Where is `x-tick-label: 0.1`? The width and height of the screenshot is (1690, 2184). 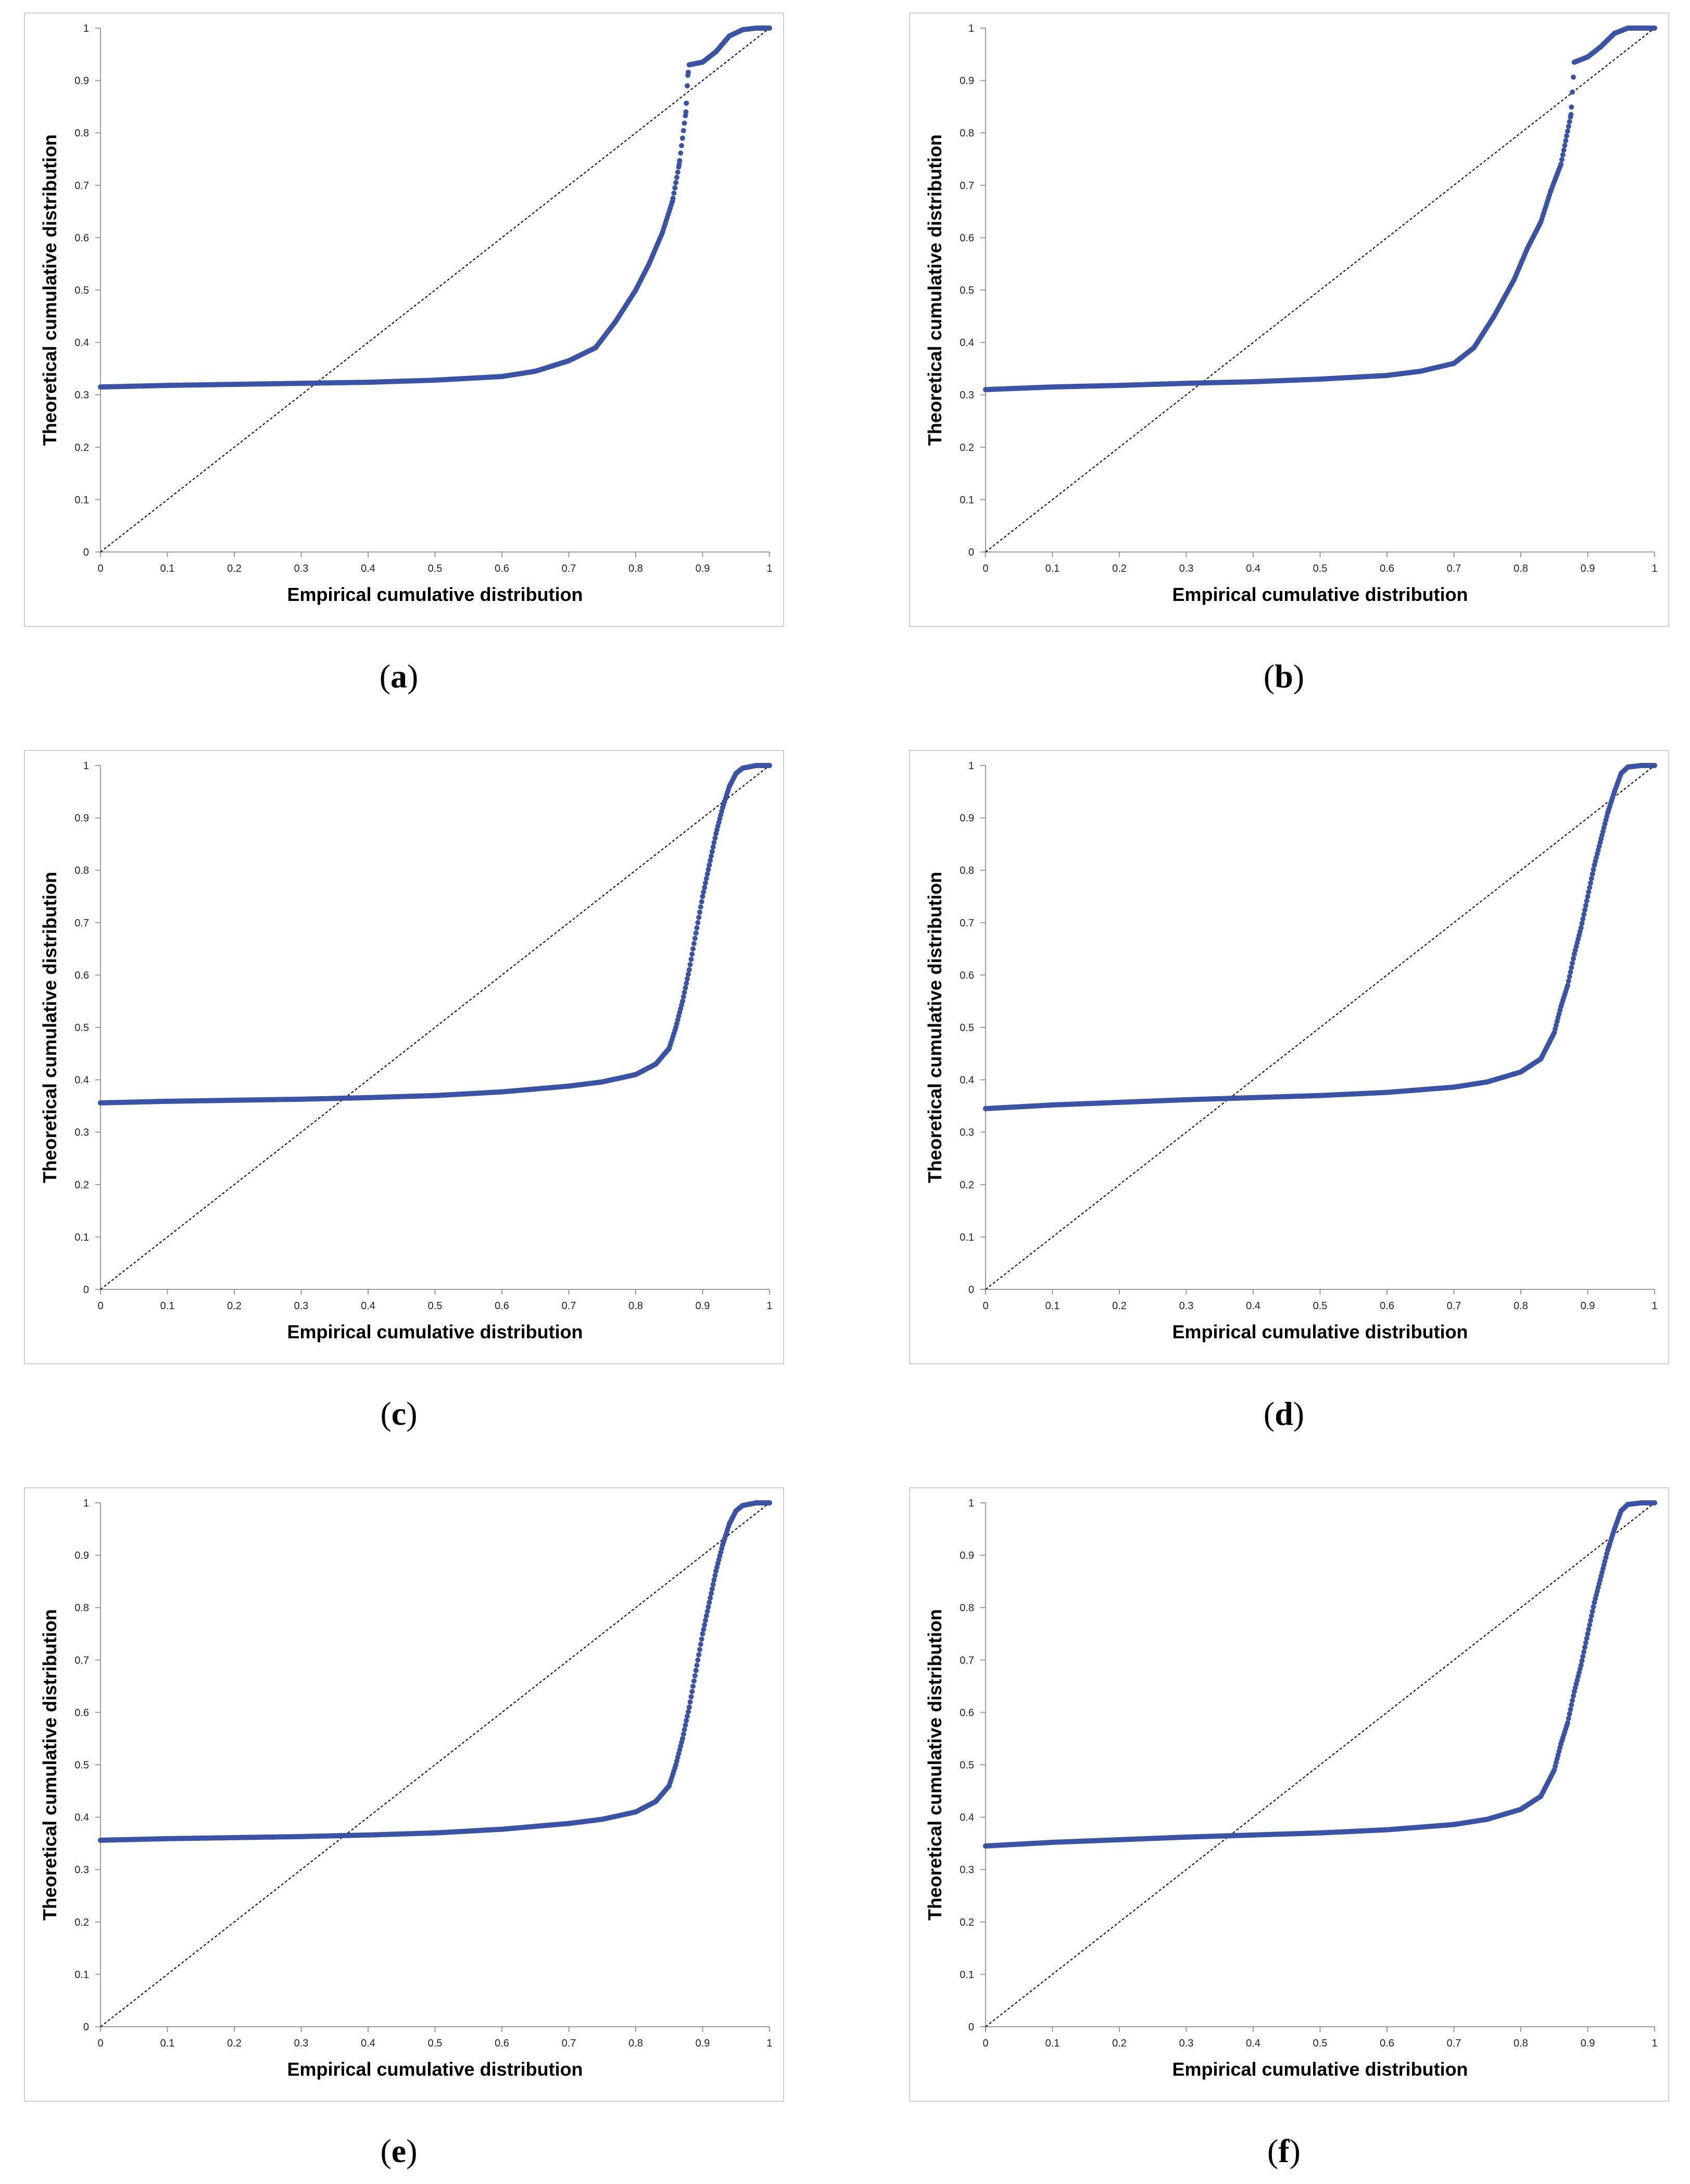
x-tick-label: 0.1 is located at coordinates (167, 568).